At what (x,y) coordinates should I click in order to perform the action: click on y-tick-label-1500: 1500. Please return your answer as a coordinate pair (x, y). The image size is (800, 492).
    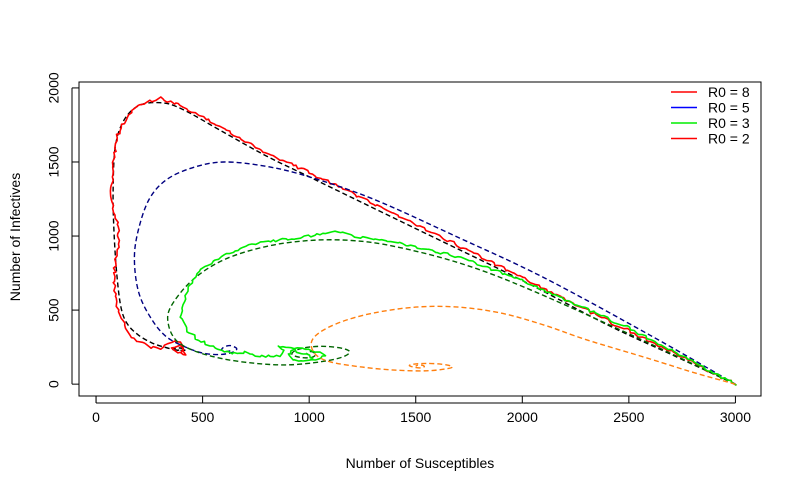
    Looking at the image, I should click on (54, 161).